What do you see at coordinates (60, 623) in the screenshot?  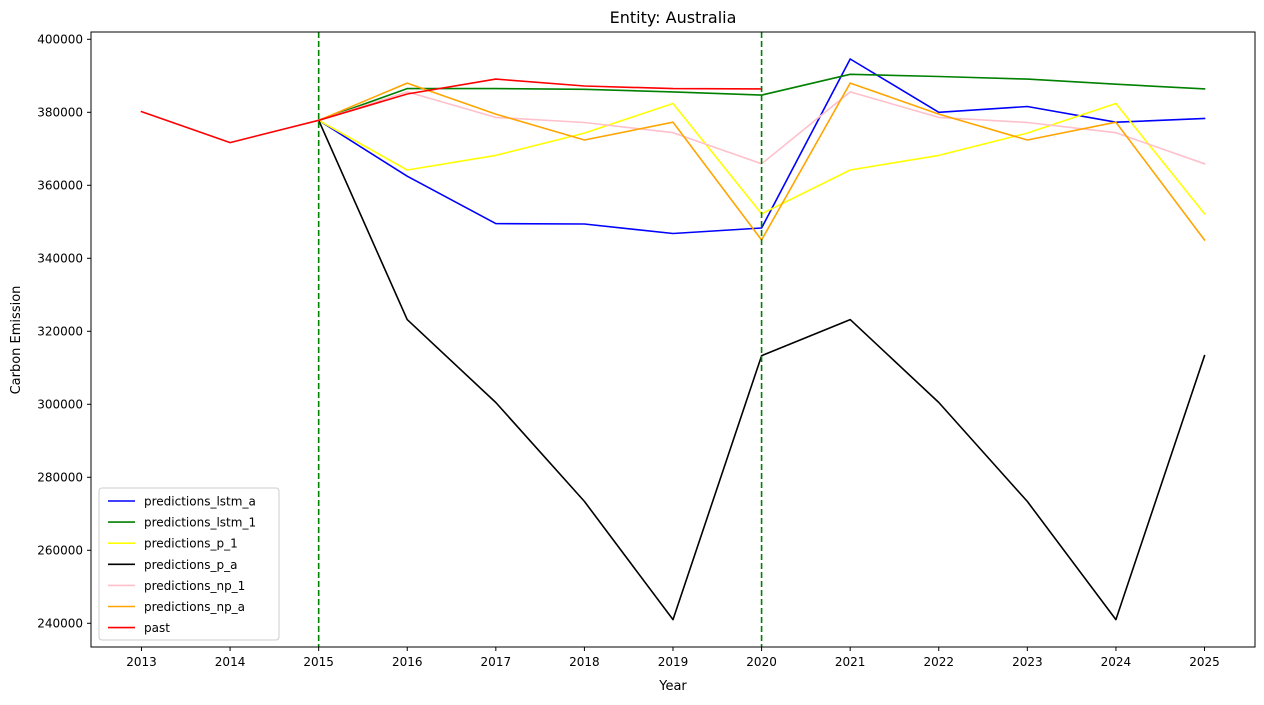 I see `y-tick-label: 240000` at bounding box center [60, 623].